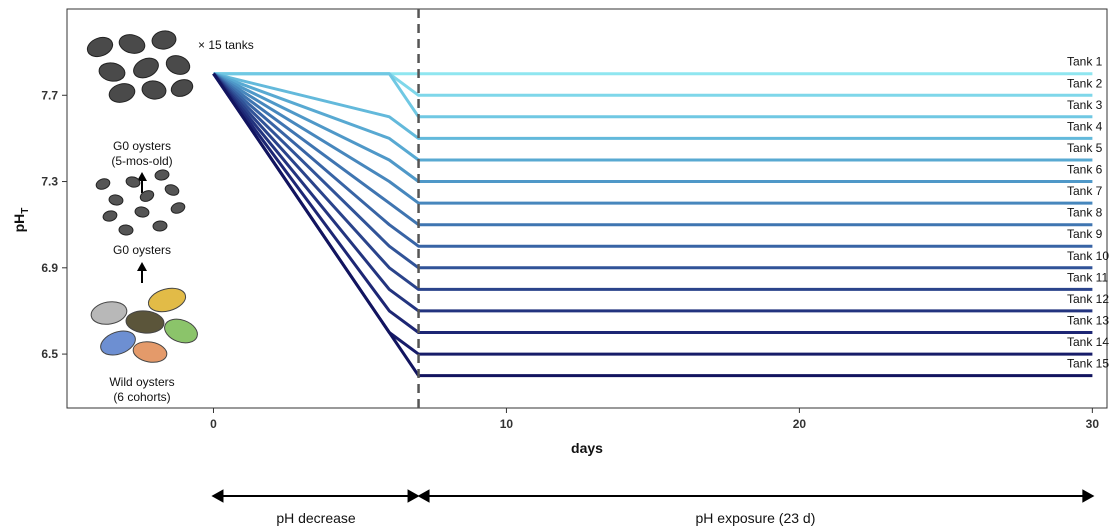 The width and height of the screenshot is (1113, 532). Describe the element at coordinates (1088, 364) in the screenshot. I see `tank-label-15: Tank 15` at that location.